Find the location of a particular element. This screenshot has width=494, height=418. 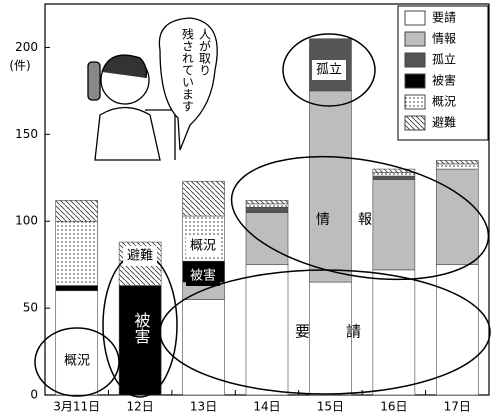

legend-label: 要請 is located at coordinates (444, 18).